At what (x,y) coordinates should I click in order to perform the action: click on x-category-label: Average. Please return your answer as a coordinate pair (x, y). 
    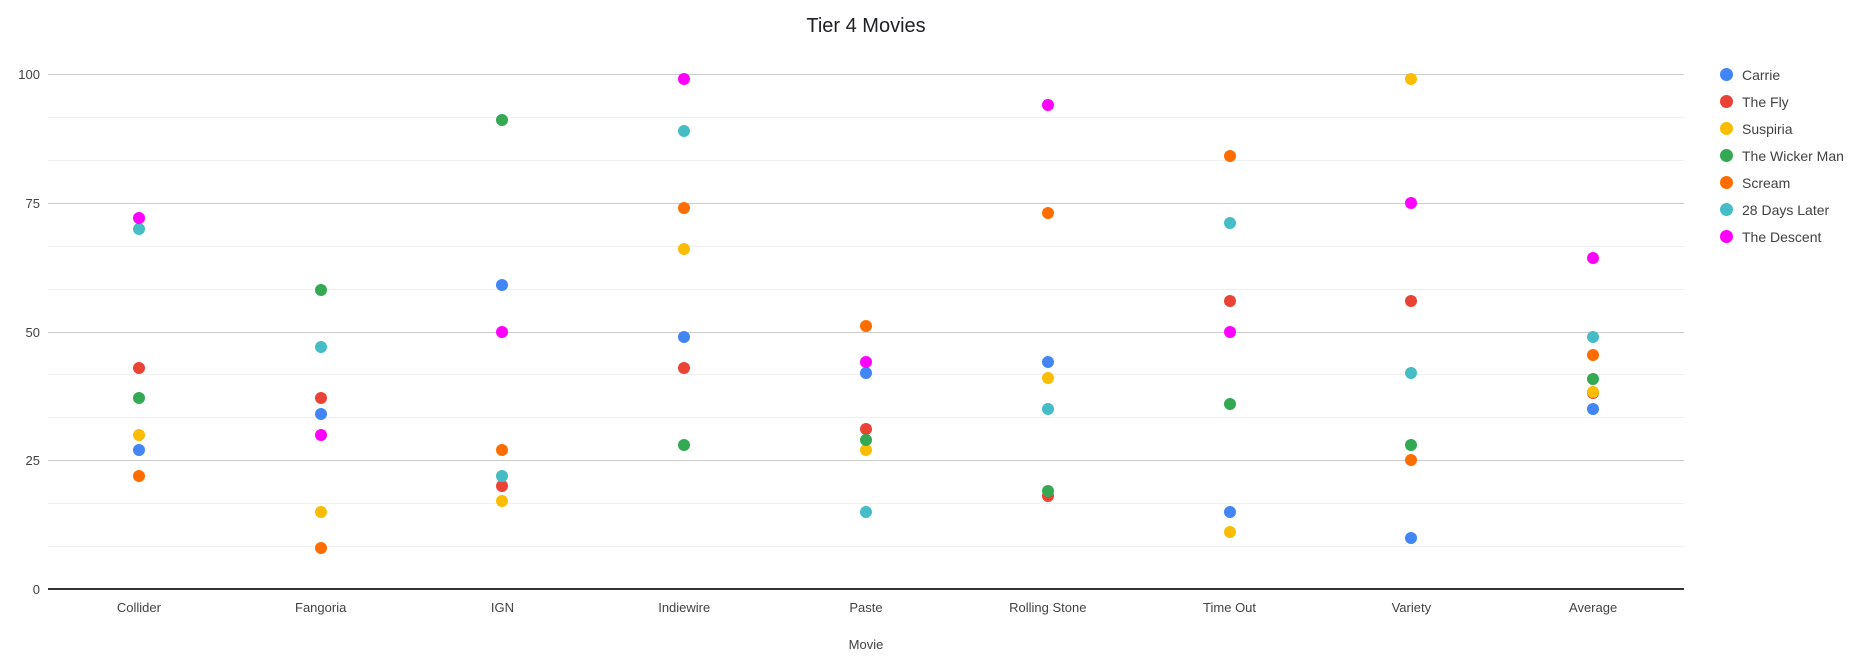
    Looking at the image, I should click on (1593, 607).